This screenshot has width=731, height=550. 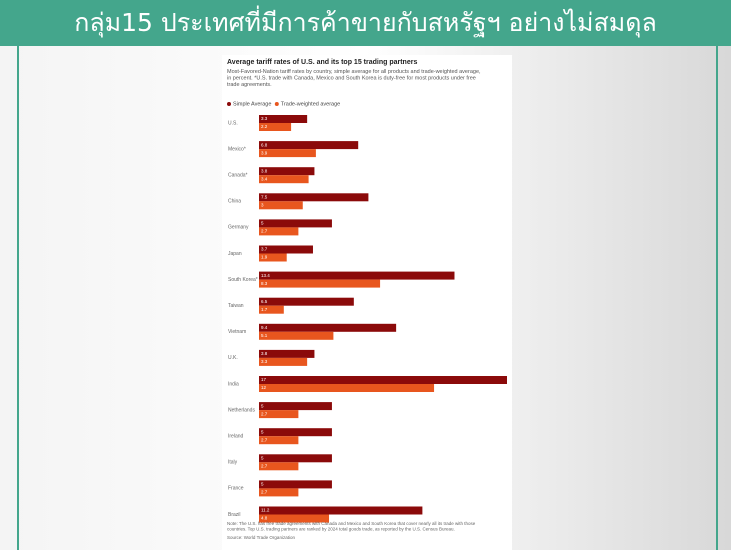 What do you see at coordinates (265, 275) in the screenshot?
I see `value-label: 13.4` at bounding box center [265, 275].